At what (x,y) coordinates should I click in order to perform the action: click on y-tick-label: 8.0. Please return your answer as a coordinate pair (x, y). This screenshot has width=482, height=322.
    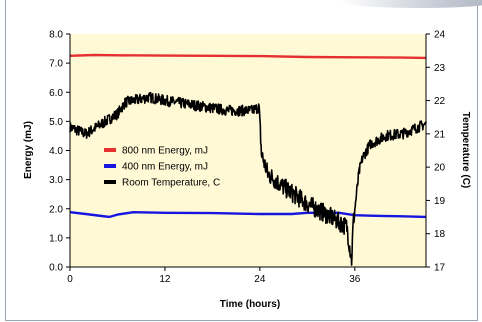
    Looking at the image, I should click on (56, 35).